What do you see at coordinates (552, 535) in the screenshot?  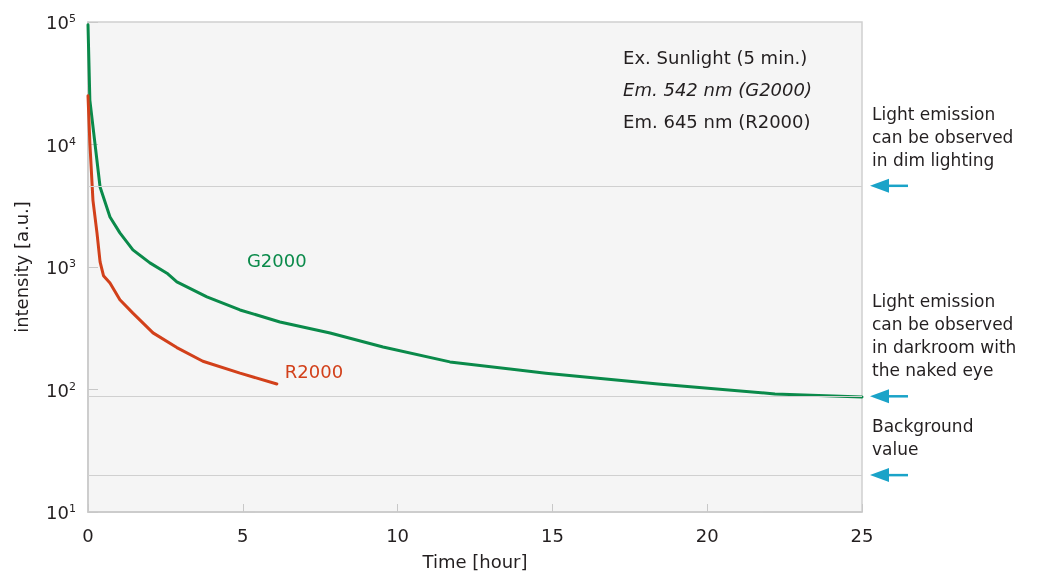 I see `x-tick-label: 15` at bounding box center [552, 535].